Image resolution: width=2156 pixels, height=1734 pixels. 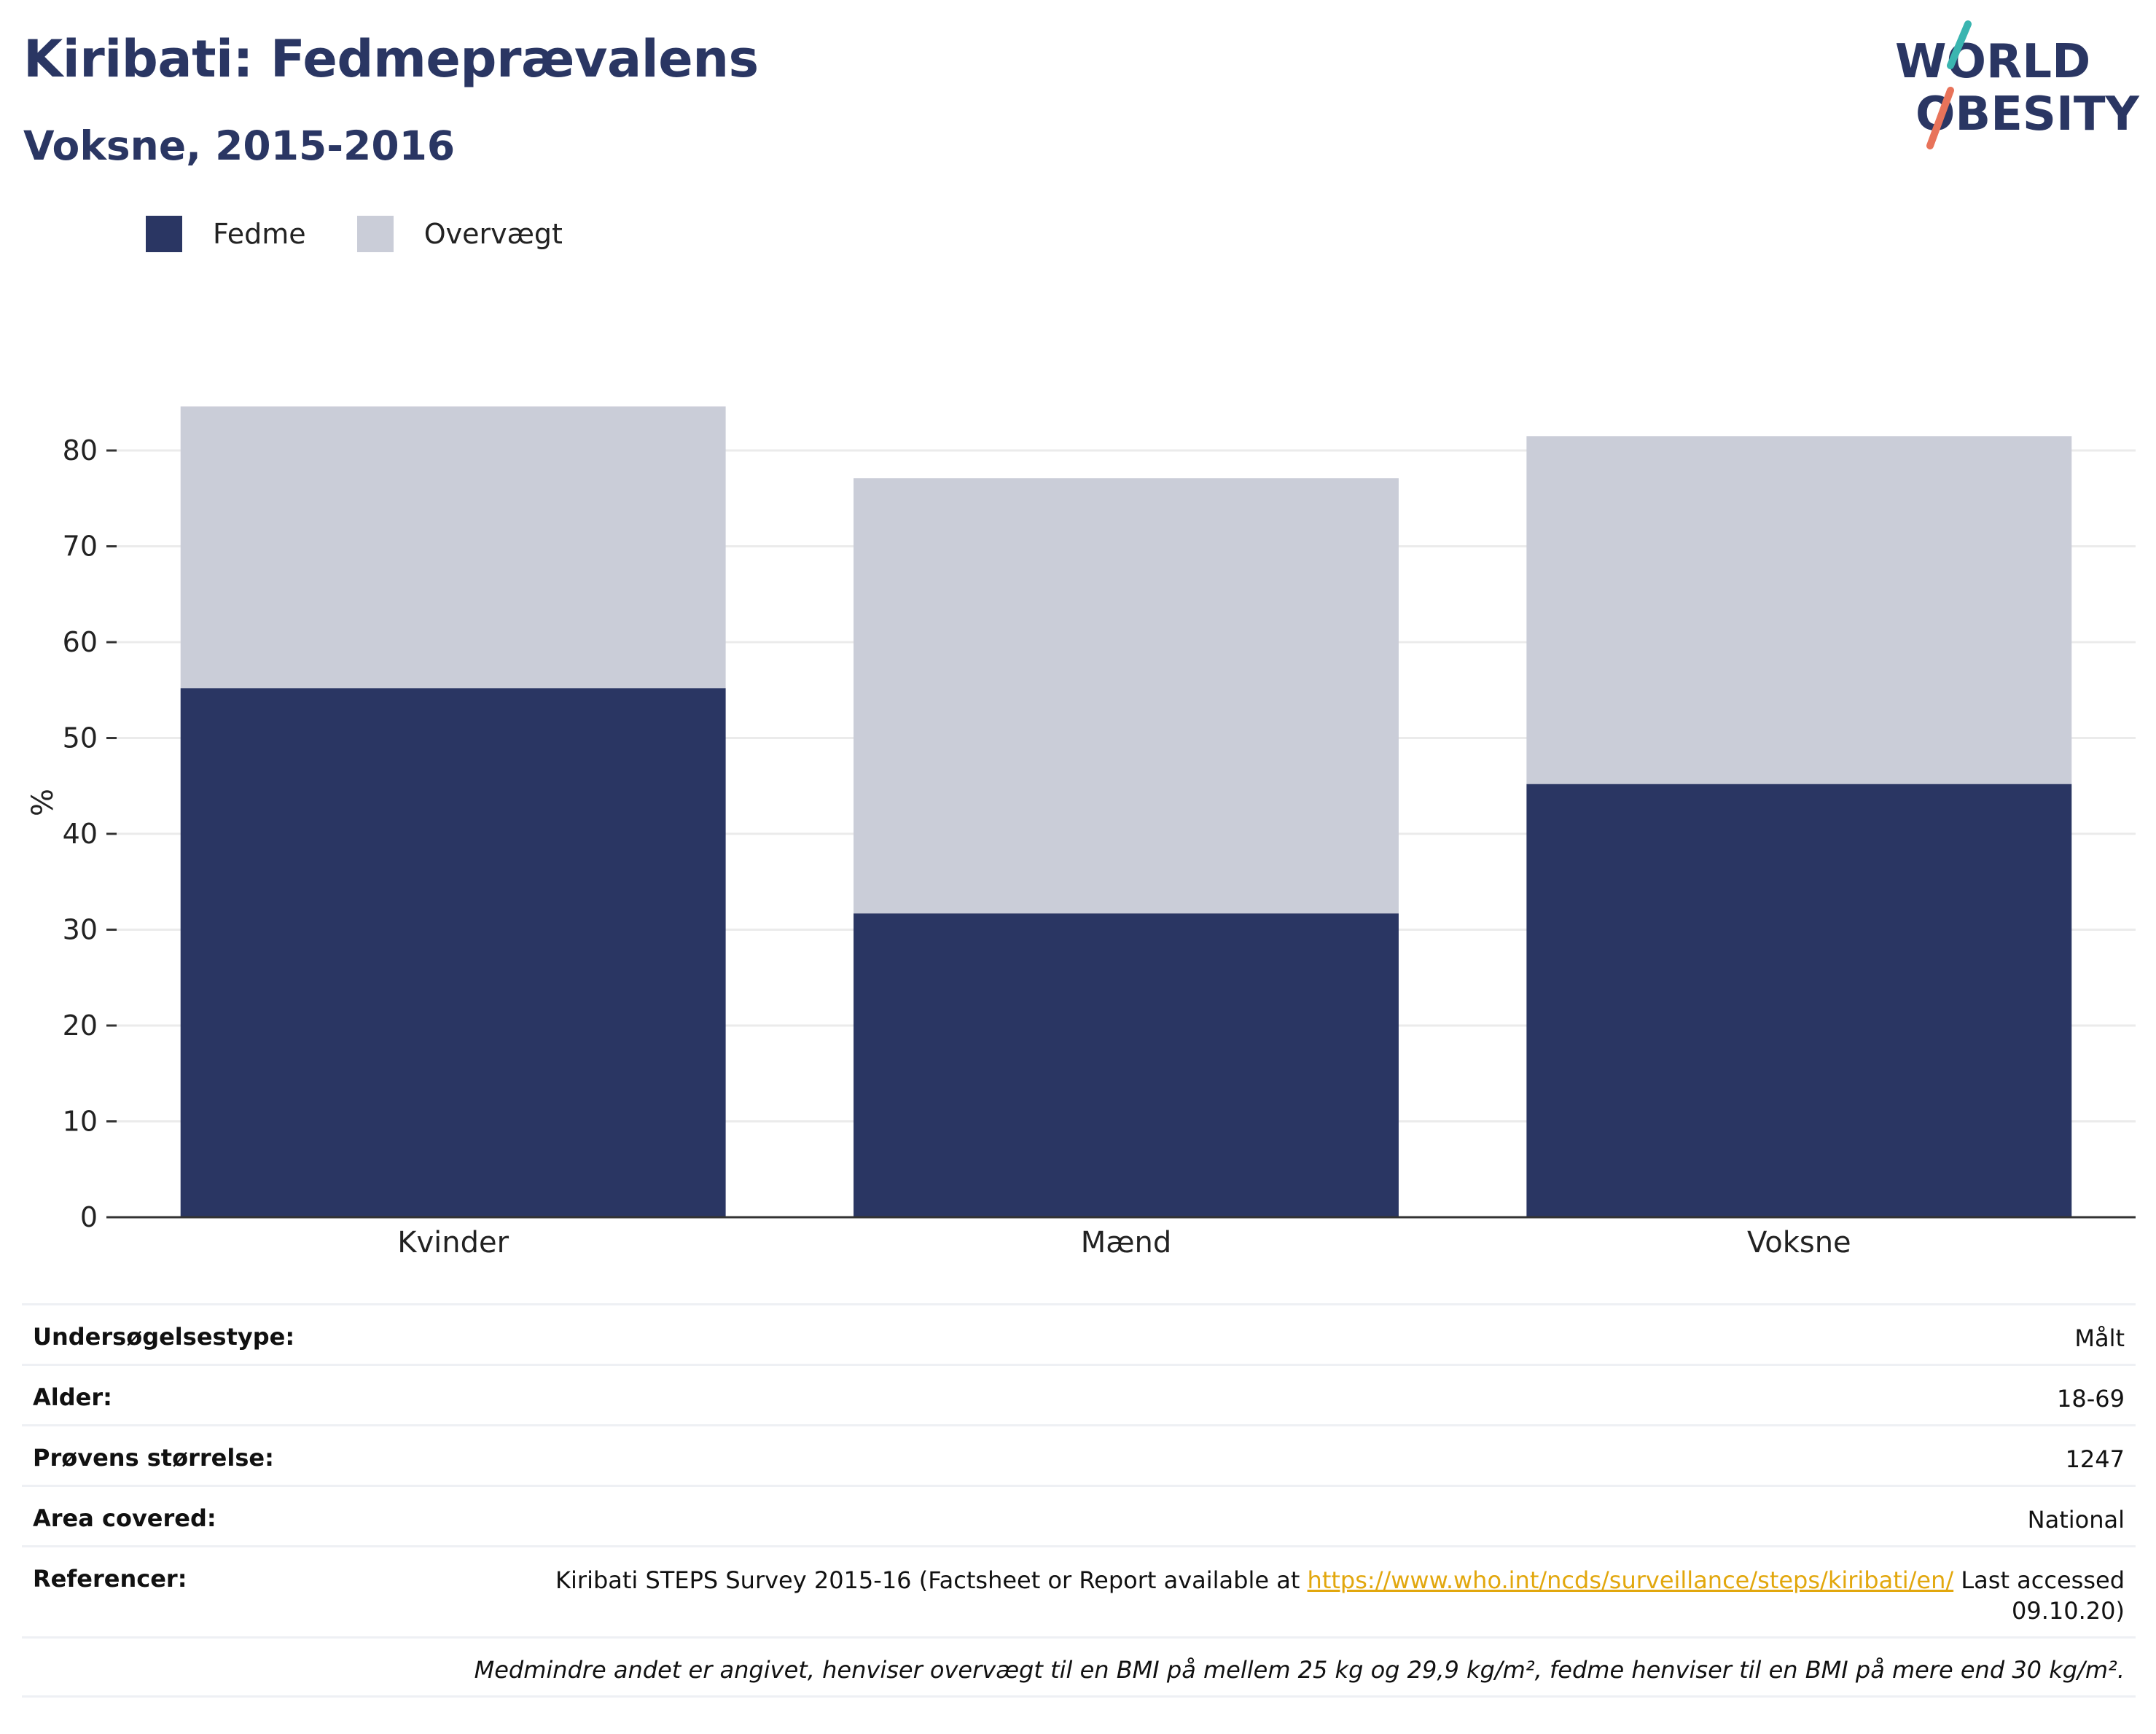 What do you see at coordinates (1799, 1243) in the screenshot?
I see `x-tick-label: Voksne` at bounding box center [1799, 1243].